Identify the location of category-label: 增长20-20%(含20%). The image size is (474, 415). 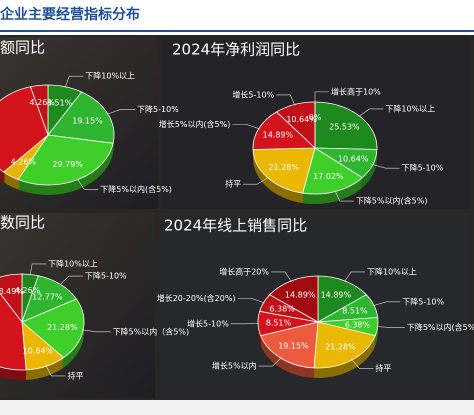
(196, 298).